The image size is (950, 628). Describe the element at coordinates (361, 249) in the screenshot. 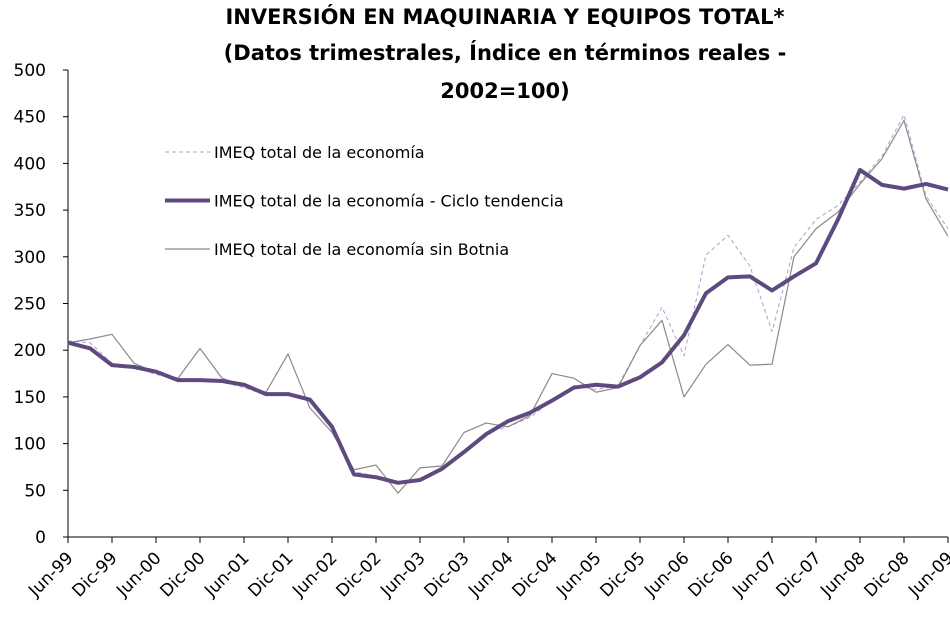

I see `legend-label: IMEQ total de la economía sin Botnia` at that location.